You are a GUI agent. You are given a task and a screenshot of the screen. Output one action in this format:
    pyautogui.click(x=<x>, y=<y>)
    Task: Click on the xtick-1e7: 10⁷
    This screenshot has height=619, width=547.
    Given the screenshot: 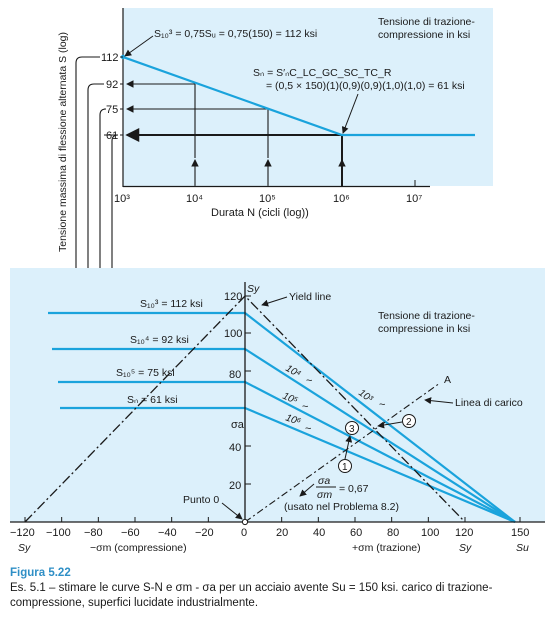 What is the action you would take?
    pyautogui.click(x=414, y=199)
    